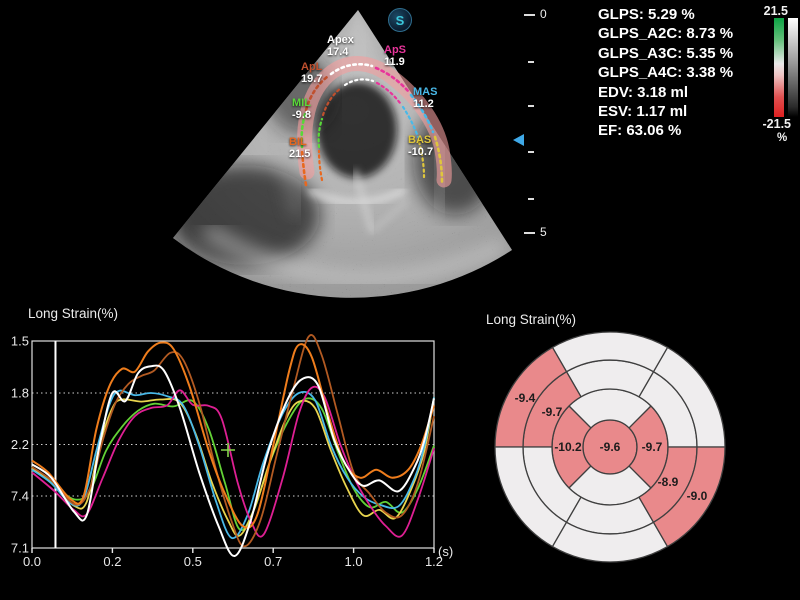  I want to click on x-axis-tick-label: 0.7, so click(273, 561).